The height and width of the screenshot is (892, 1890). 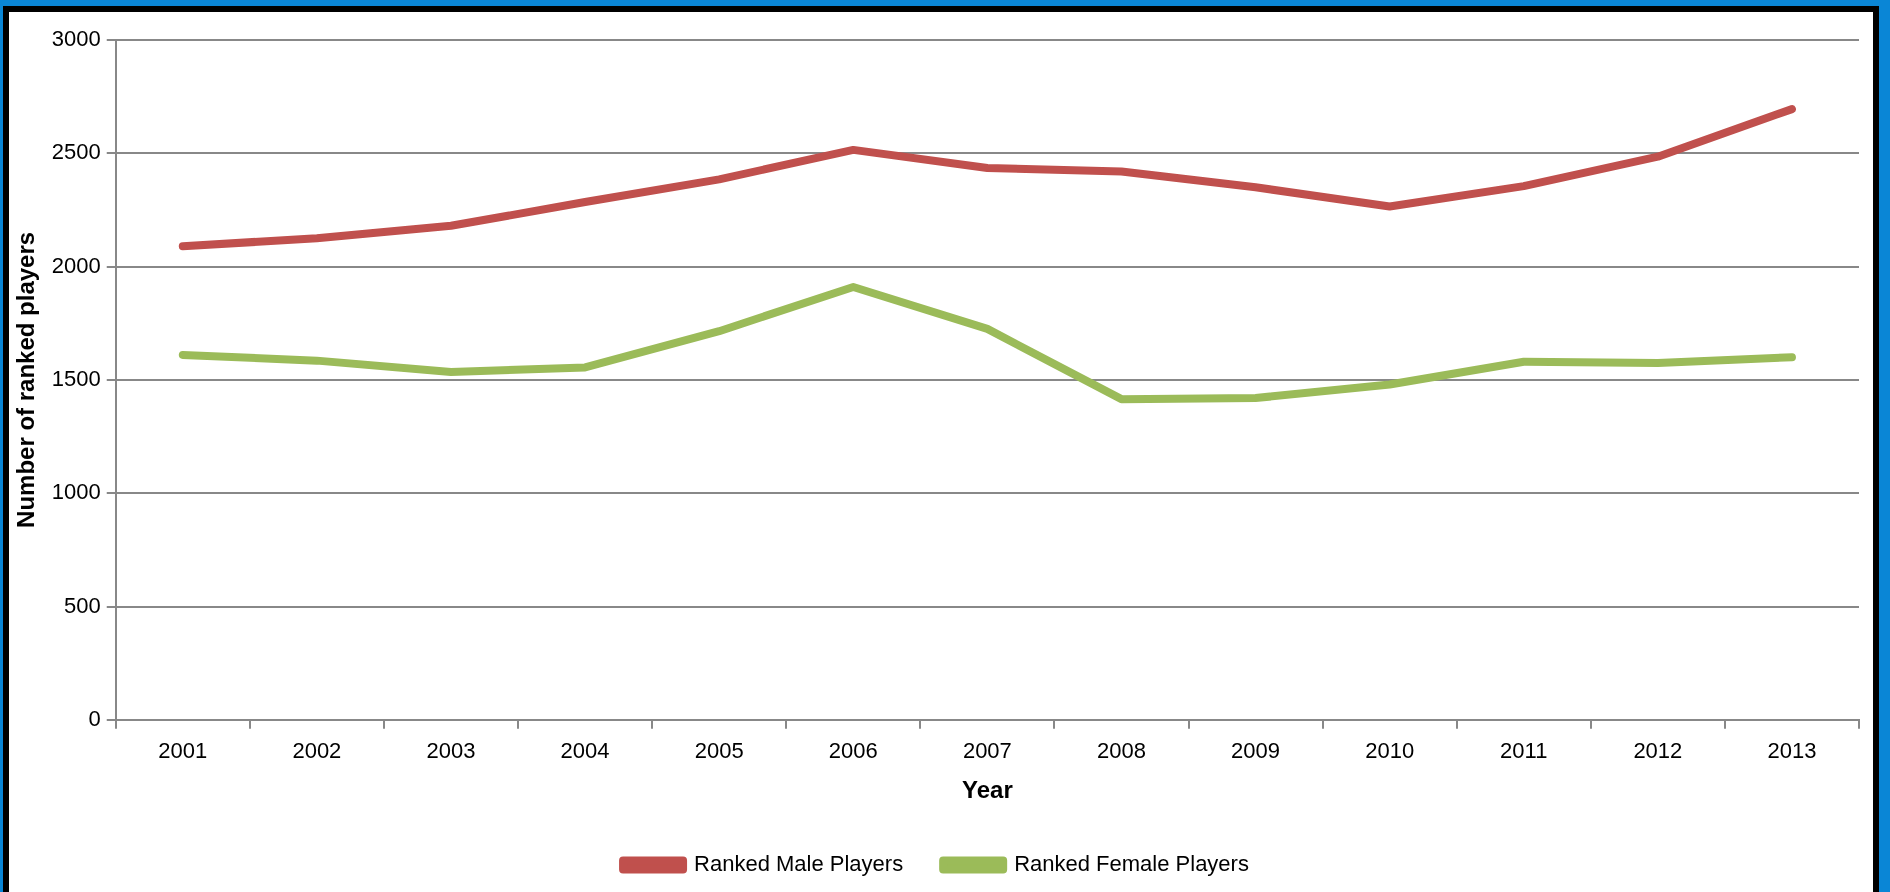 What do you see at coordinates (26, 379) in the screenshot?
I see `y-axis-title: Number of ranked players` at bounding box center [26, 379].